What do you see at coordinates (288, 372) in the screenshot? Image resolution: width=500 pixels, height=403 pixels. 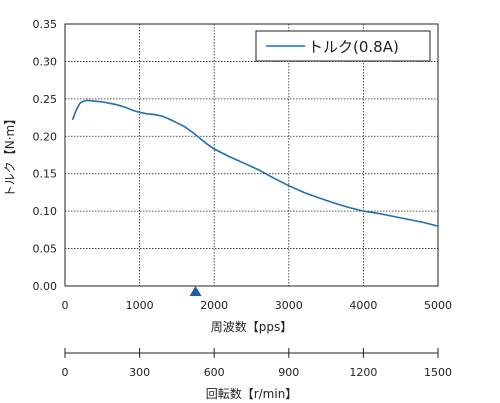 I see `secondary-tick-label: 900` at bounding box center [288, 372].